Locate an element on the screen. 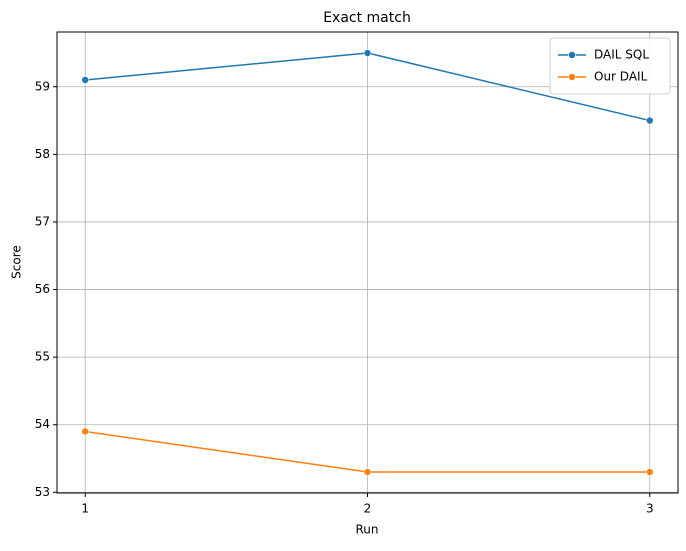  y-tick-label: 56 is located at coordinates (42, 289).